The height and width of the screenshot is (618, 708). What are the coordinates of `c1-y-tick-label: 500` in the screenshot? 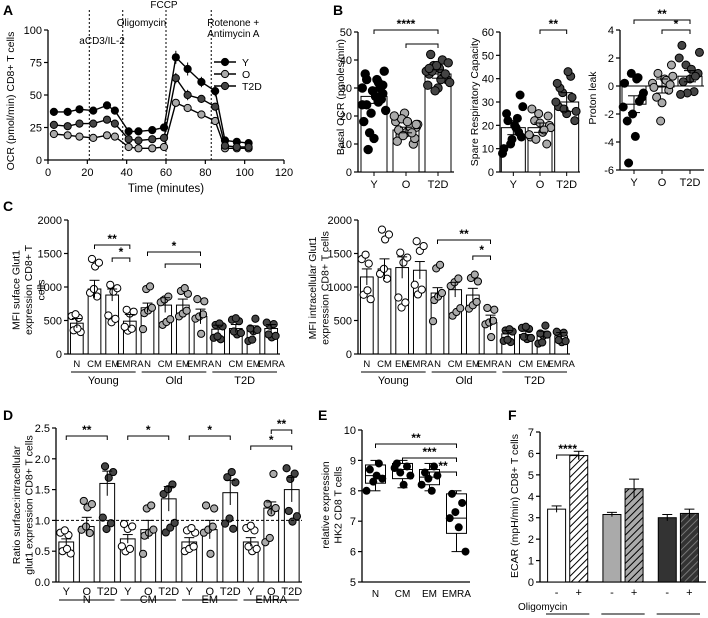 It's located at (53, 322).